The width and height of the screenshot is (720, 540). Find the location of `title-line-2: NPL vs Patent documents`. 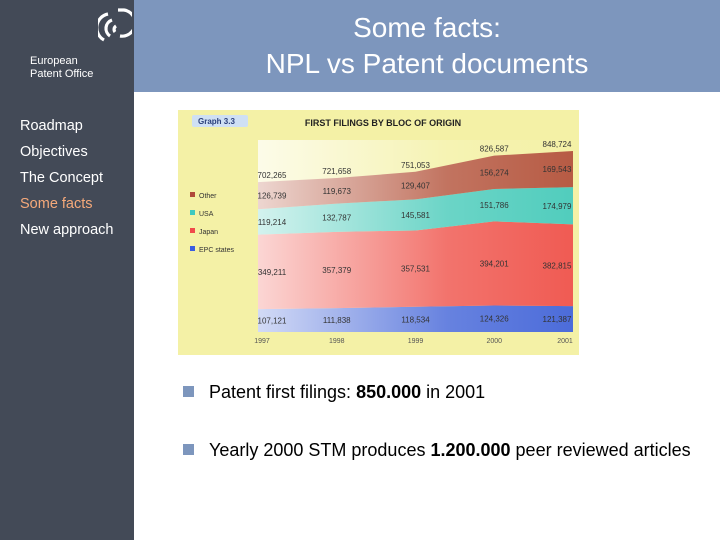

title-line-2: NPL vs Patent documents is located at coordinates (427, 63).